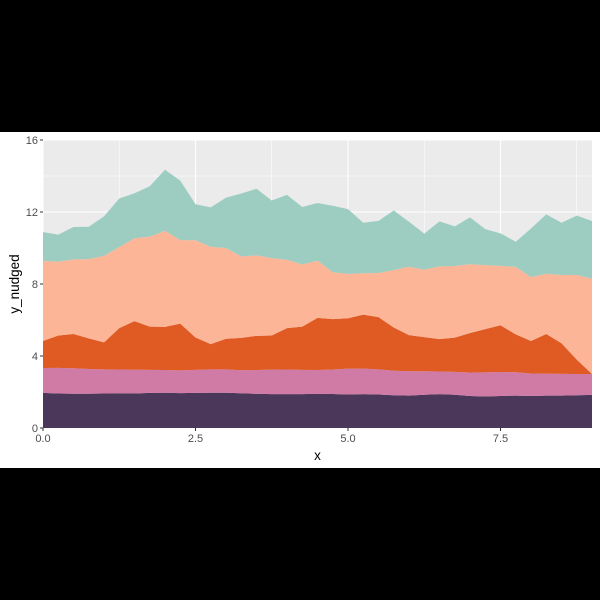 The image size is (600, 600). What do you see at coordinates (500, 439) in the screenshot?
I see `x-tick-label: 7.5` at bounding box center [500, 439].